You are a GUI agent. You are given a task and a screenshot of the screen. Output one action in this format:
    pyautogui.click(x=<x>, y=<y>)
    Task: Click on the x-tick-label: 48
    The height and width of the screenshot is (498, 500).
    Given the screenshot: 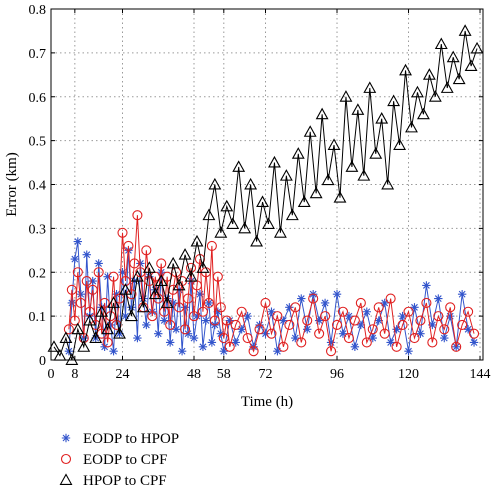 What is the action you would take?
    pyautogui.click(x=194, y=374)
    